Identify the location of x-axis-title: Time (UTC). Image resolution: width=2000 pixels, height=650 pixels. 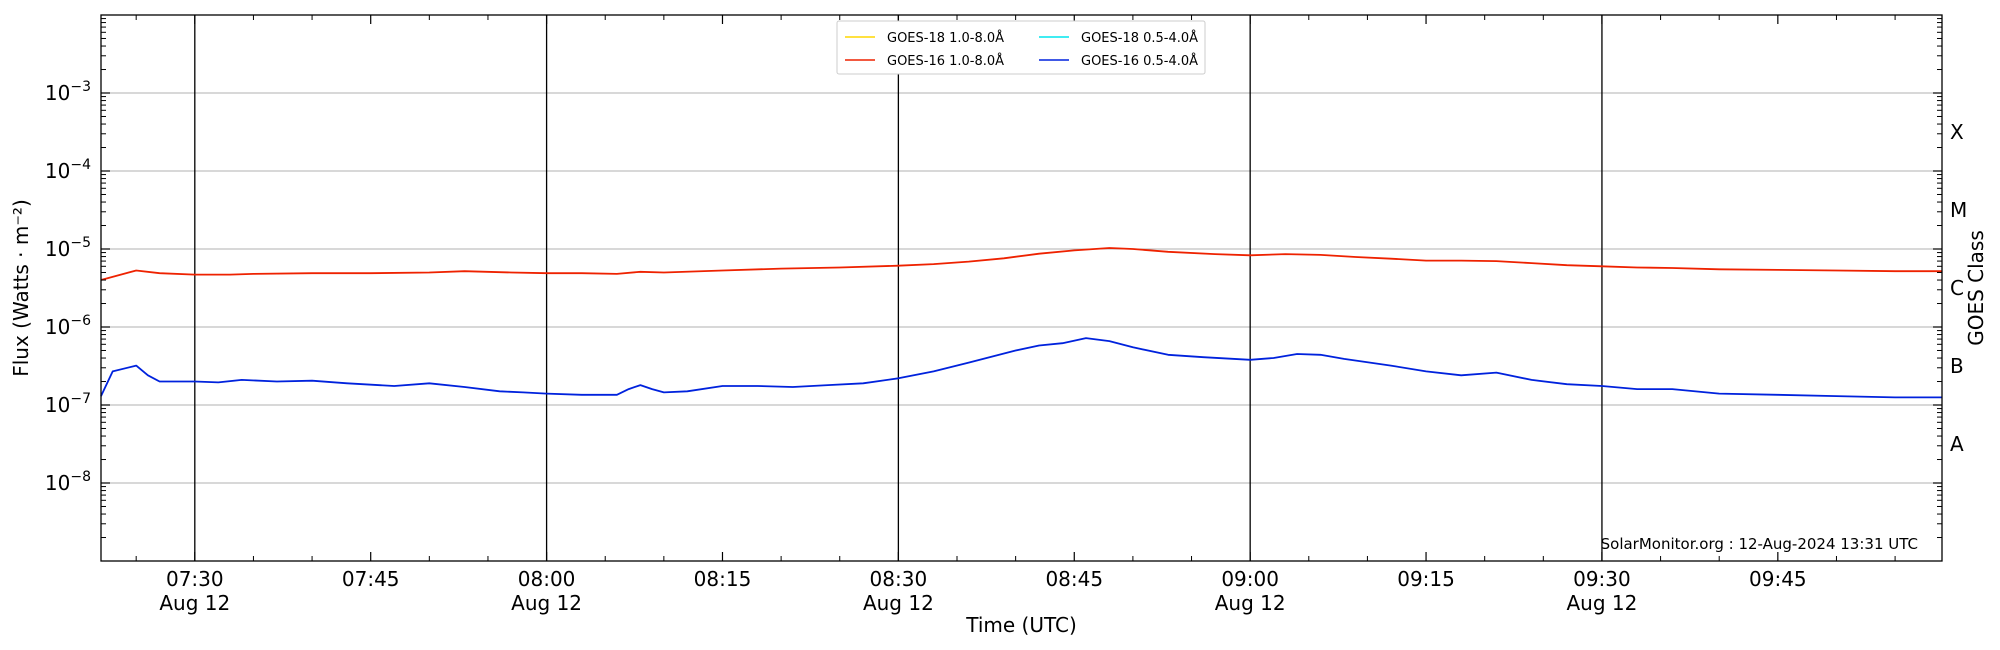
(1021, 625).